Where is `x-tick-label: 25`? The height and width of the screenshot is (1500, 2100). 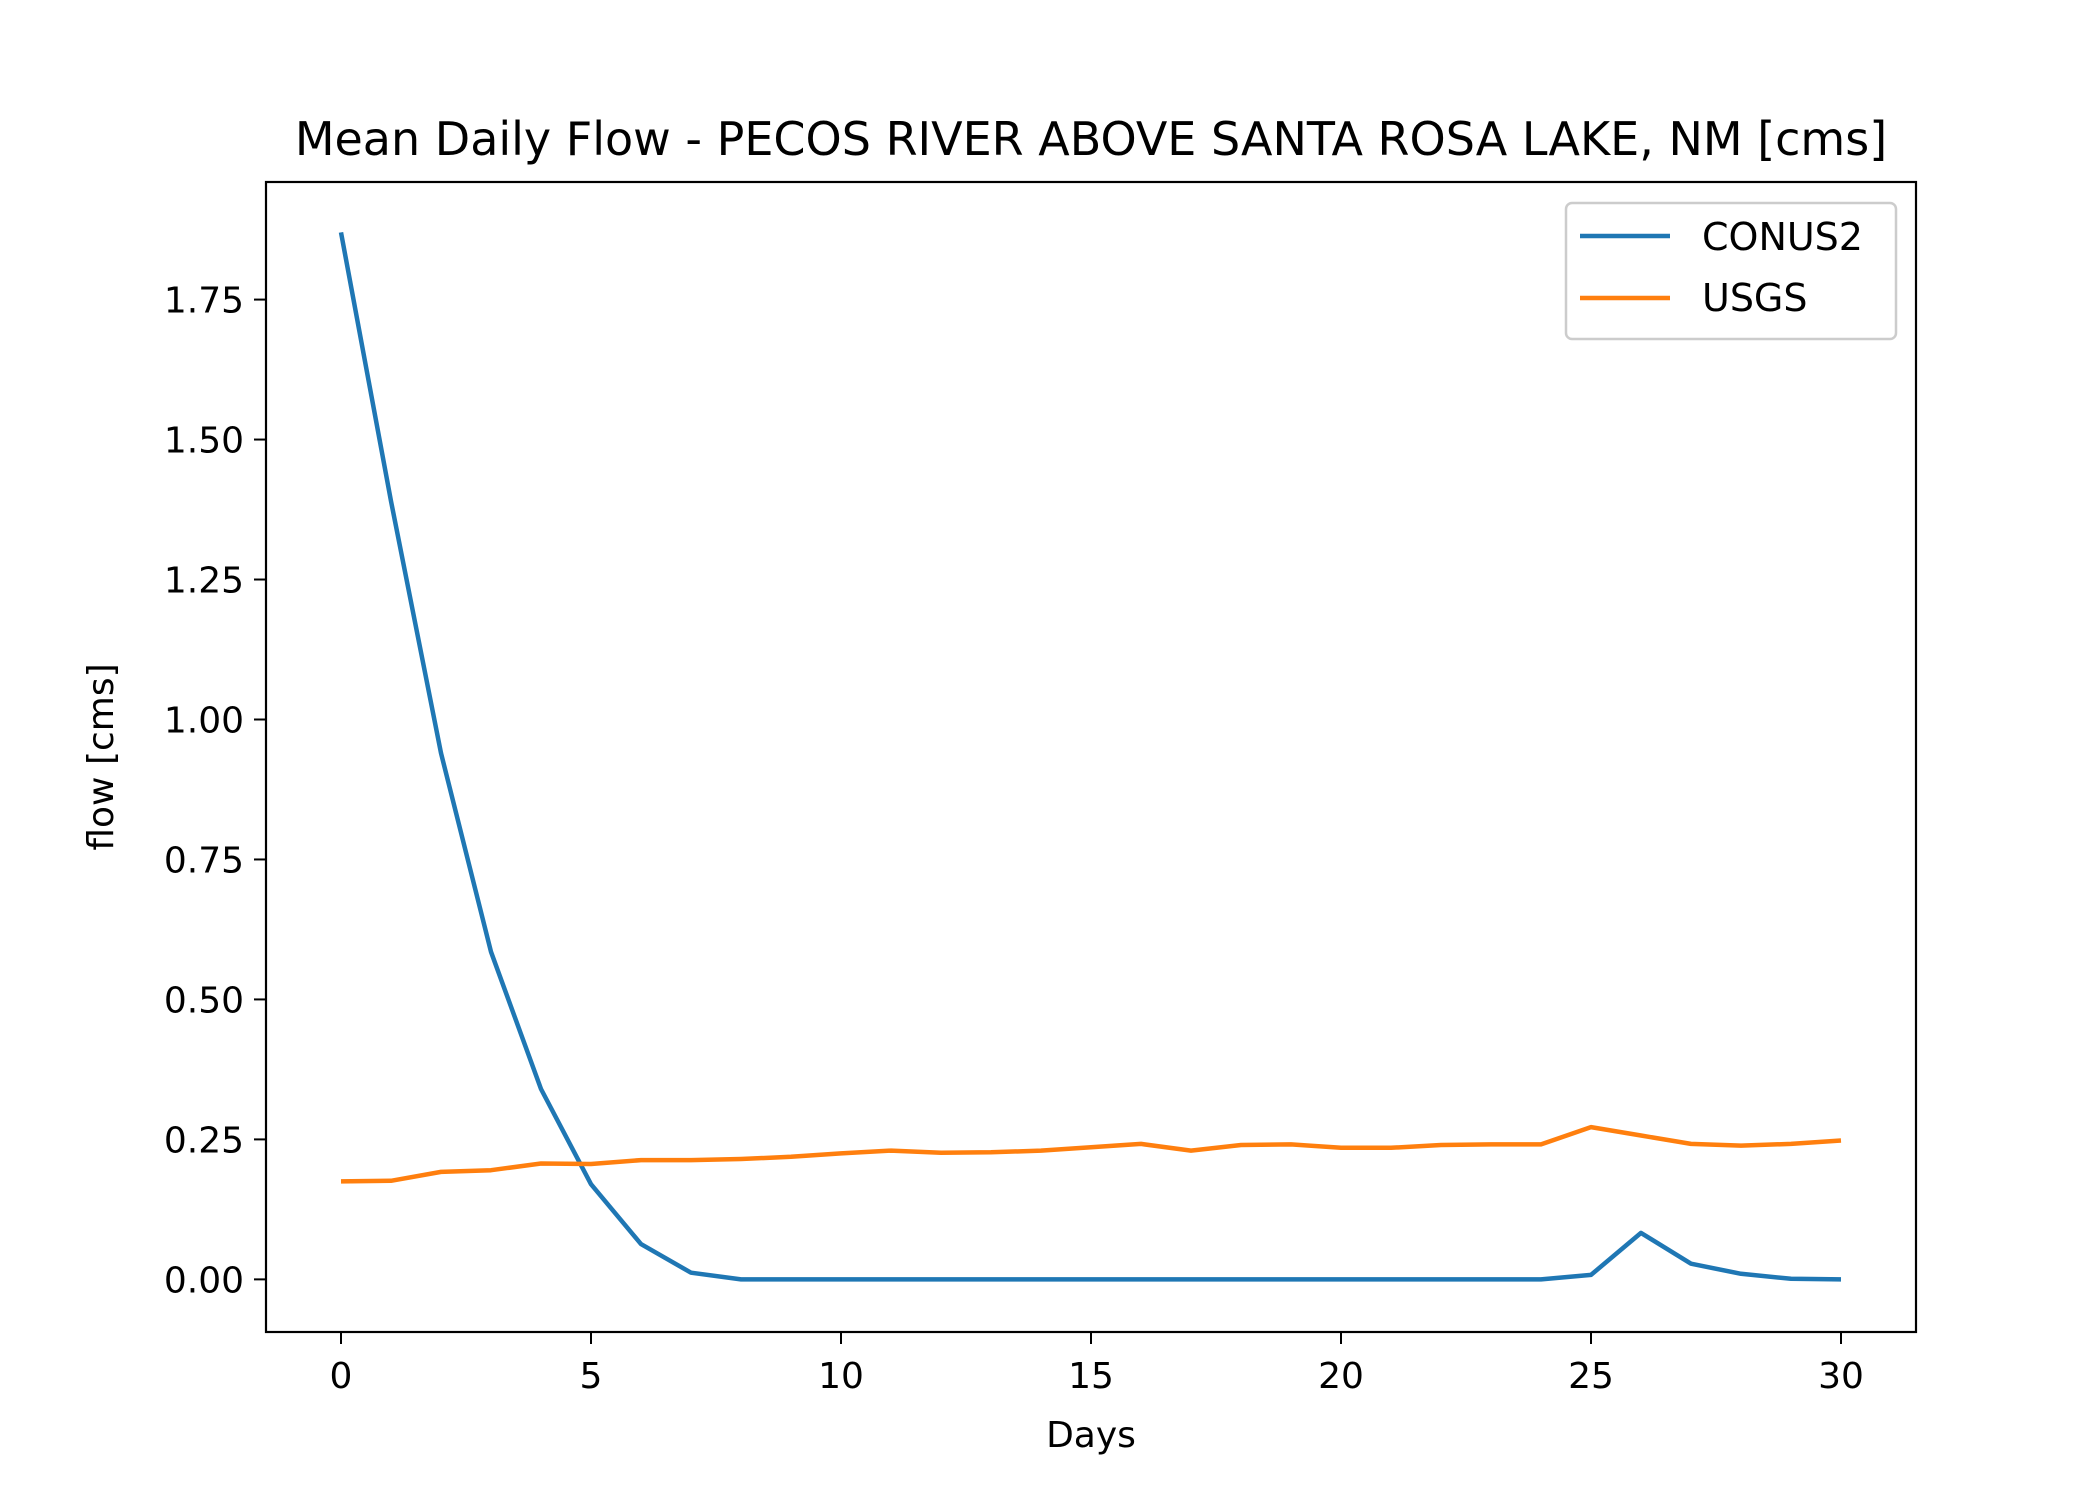
x-tick-label: 25 is located at coordinates (1591, 1376).